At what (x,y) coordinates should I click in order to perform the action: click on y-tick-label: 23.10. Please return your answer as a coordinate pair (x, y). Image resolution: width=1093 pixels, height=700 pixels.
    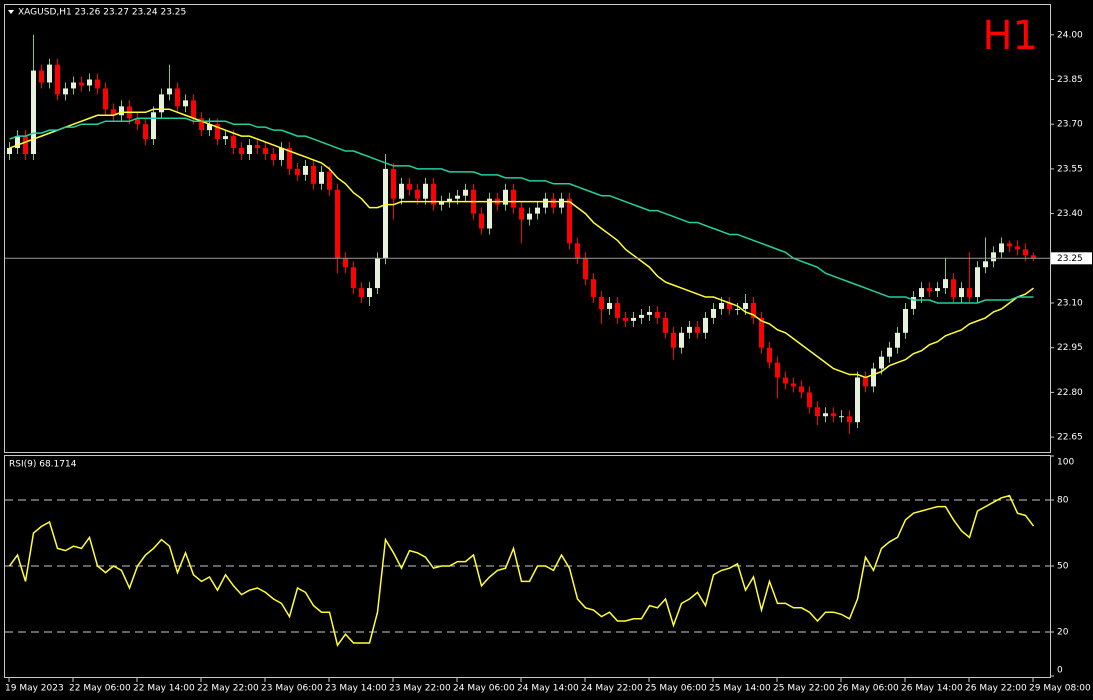
    Looking at the image, I should click on (1070, 304).